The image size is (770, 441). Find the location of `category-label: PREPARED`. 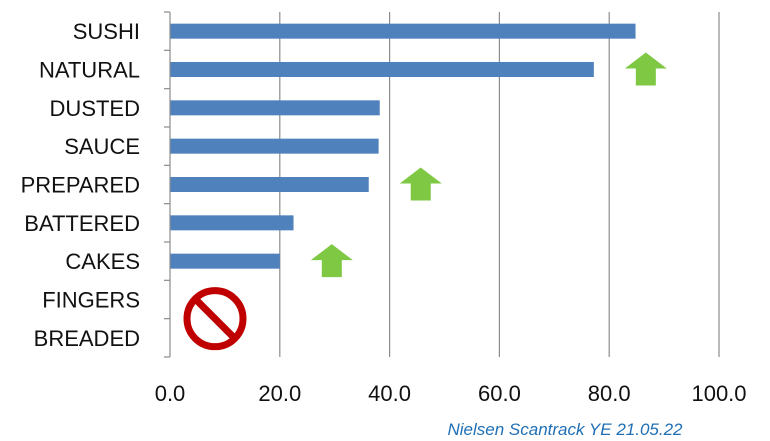

category-label: PREPARED is located at coordinates (80, 185).